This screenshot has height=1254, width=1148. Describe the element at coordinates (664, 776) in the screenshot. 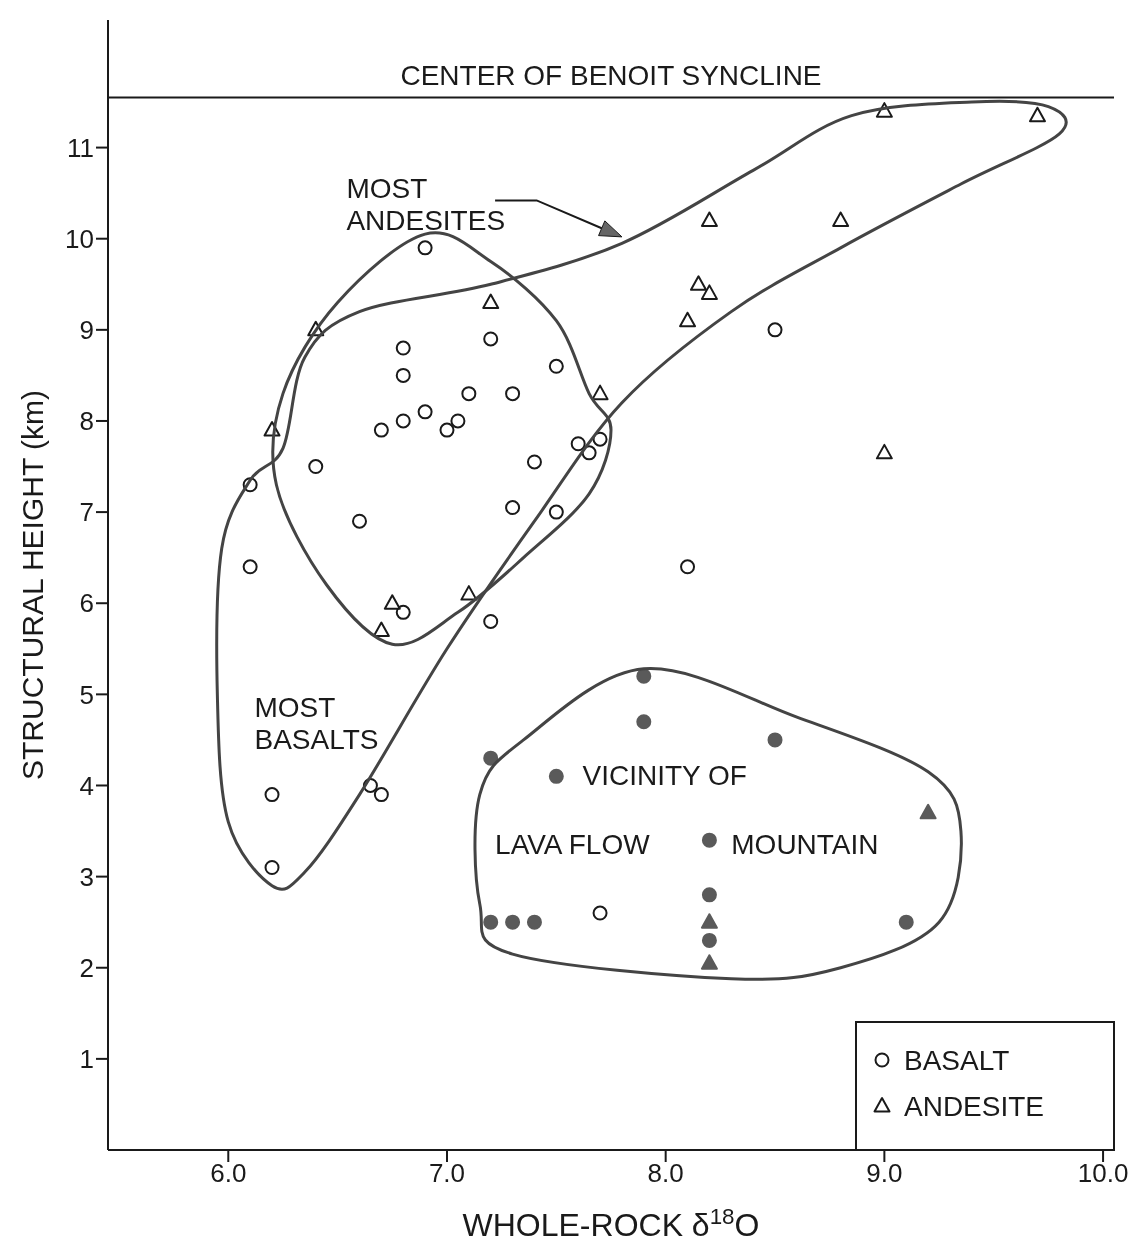

I see `annotation: VICINITY OF` at that location.